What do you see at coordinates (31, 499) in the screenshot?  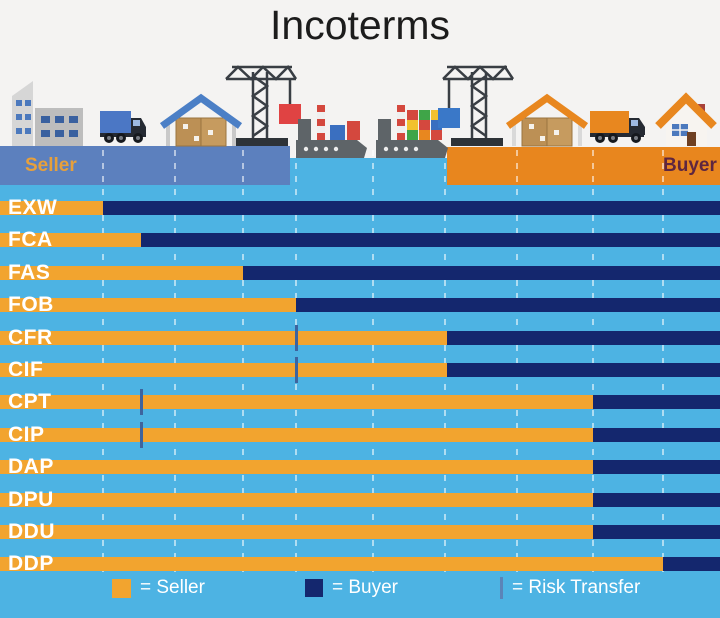 I see `incoterm-label: DPU` at bounding box center [31, 499].